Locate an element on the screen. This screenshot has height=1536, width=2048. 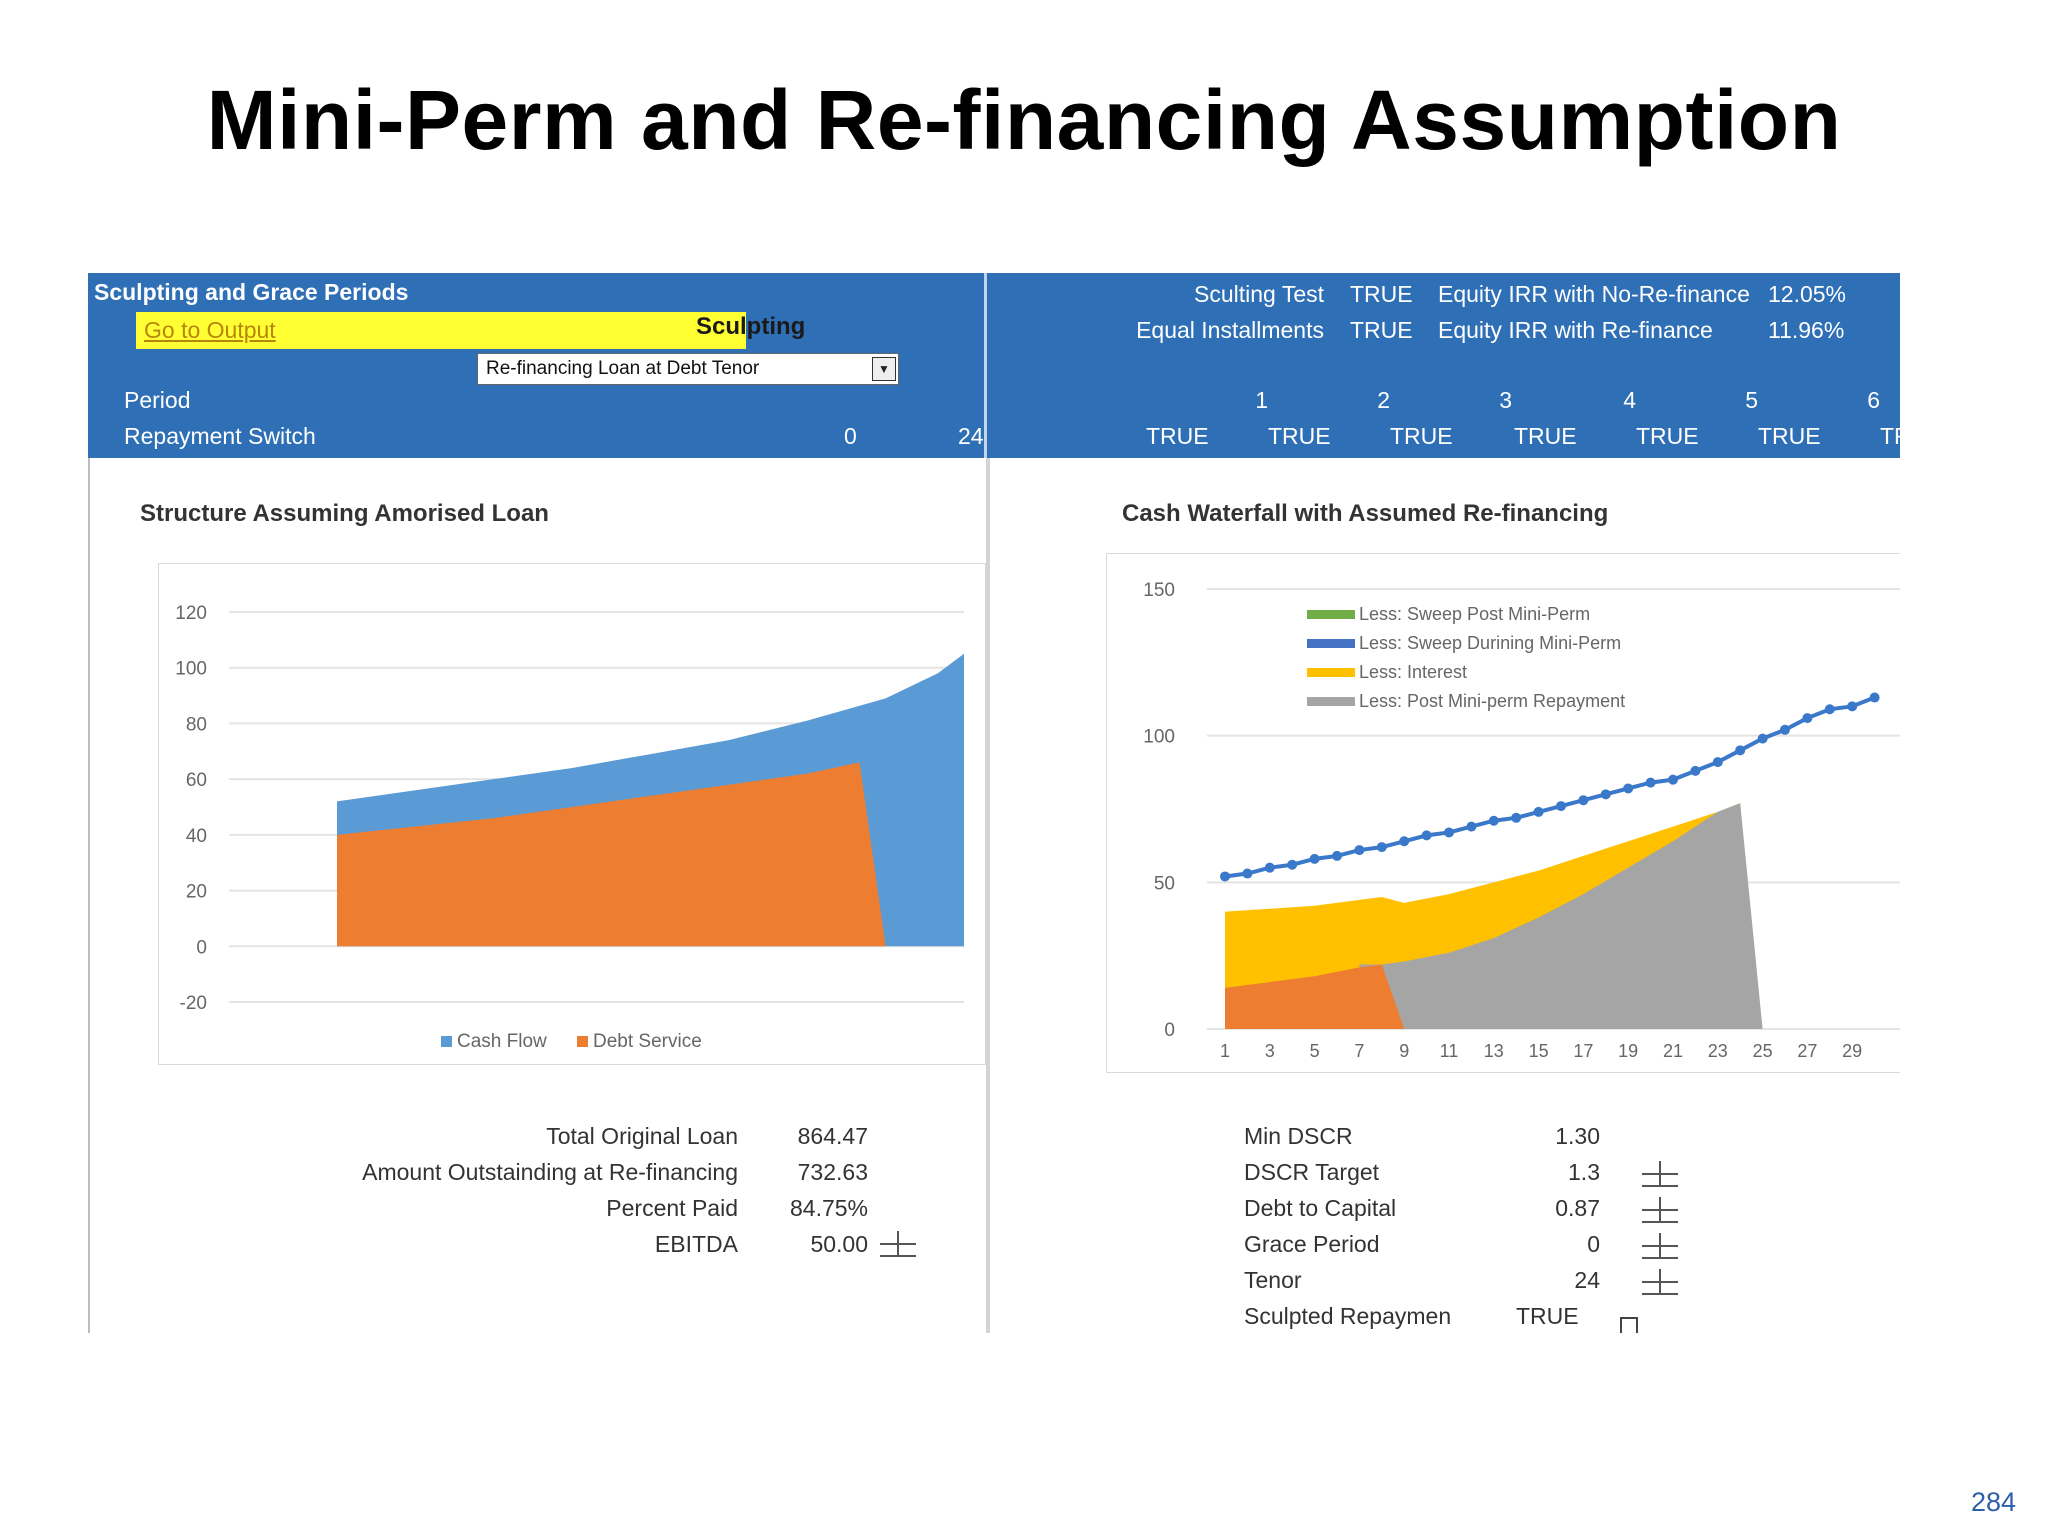
stat-label: Total Original Loan is located at coordinates (642, 1136).